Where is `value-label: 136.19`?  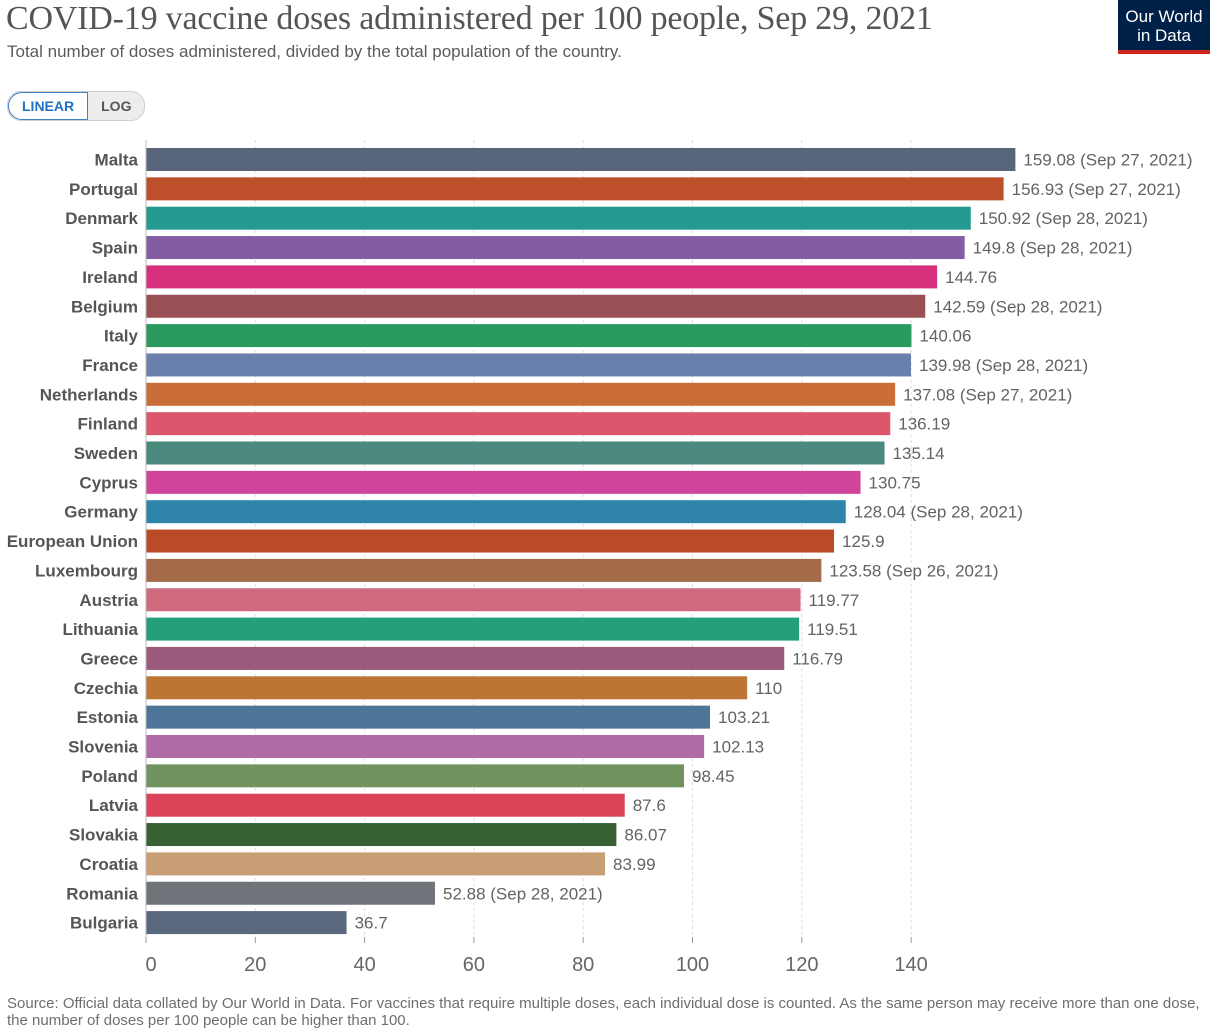
value-label: 136.19 is located at coordinates (924, 424).